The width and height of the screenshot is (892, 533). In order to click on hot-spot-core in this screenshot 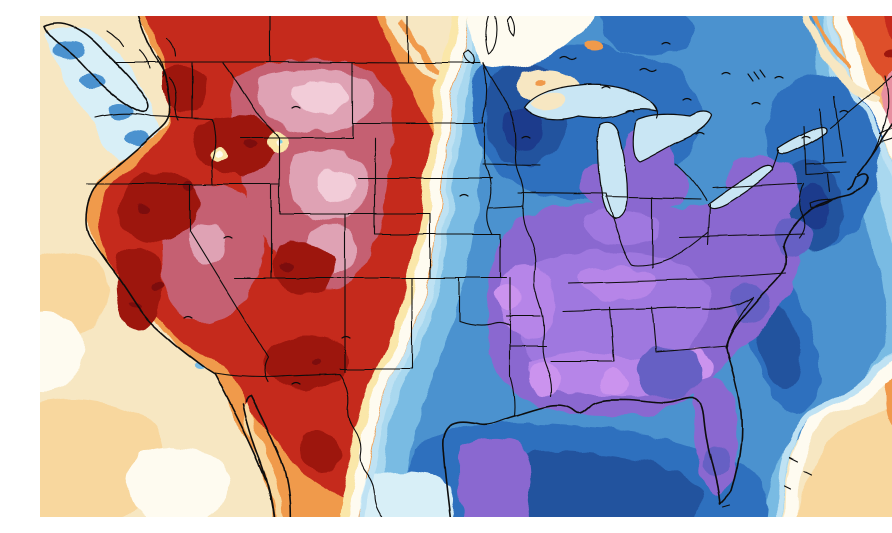, I will do `click(220, 154)`.